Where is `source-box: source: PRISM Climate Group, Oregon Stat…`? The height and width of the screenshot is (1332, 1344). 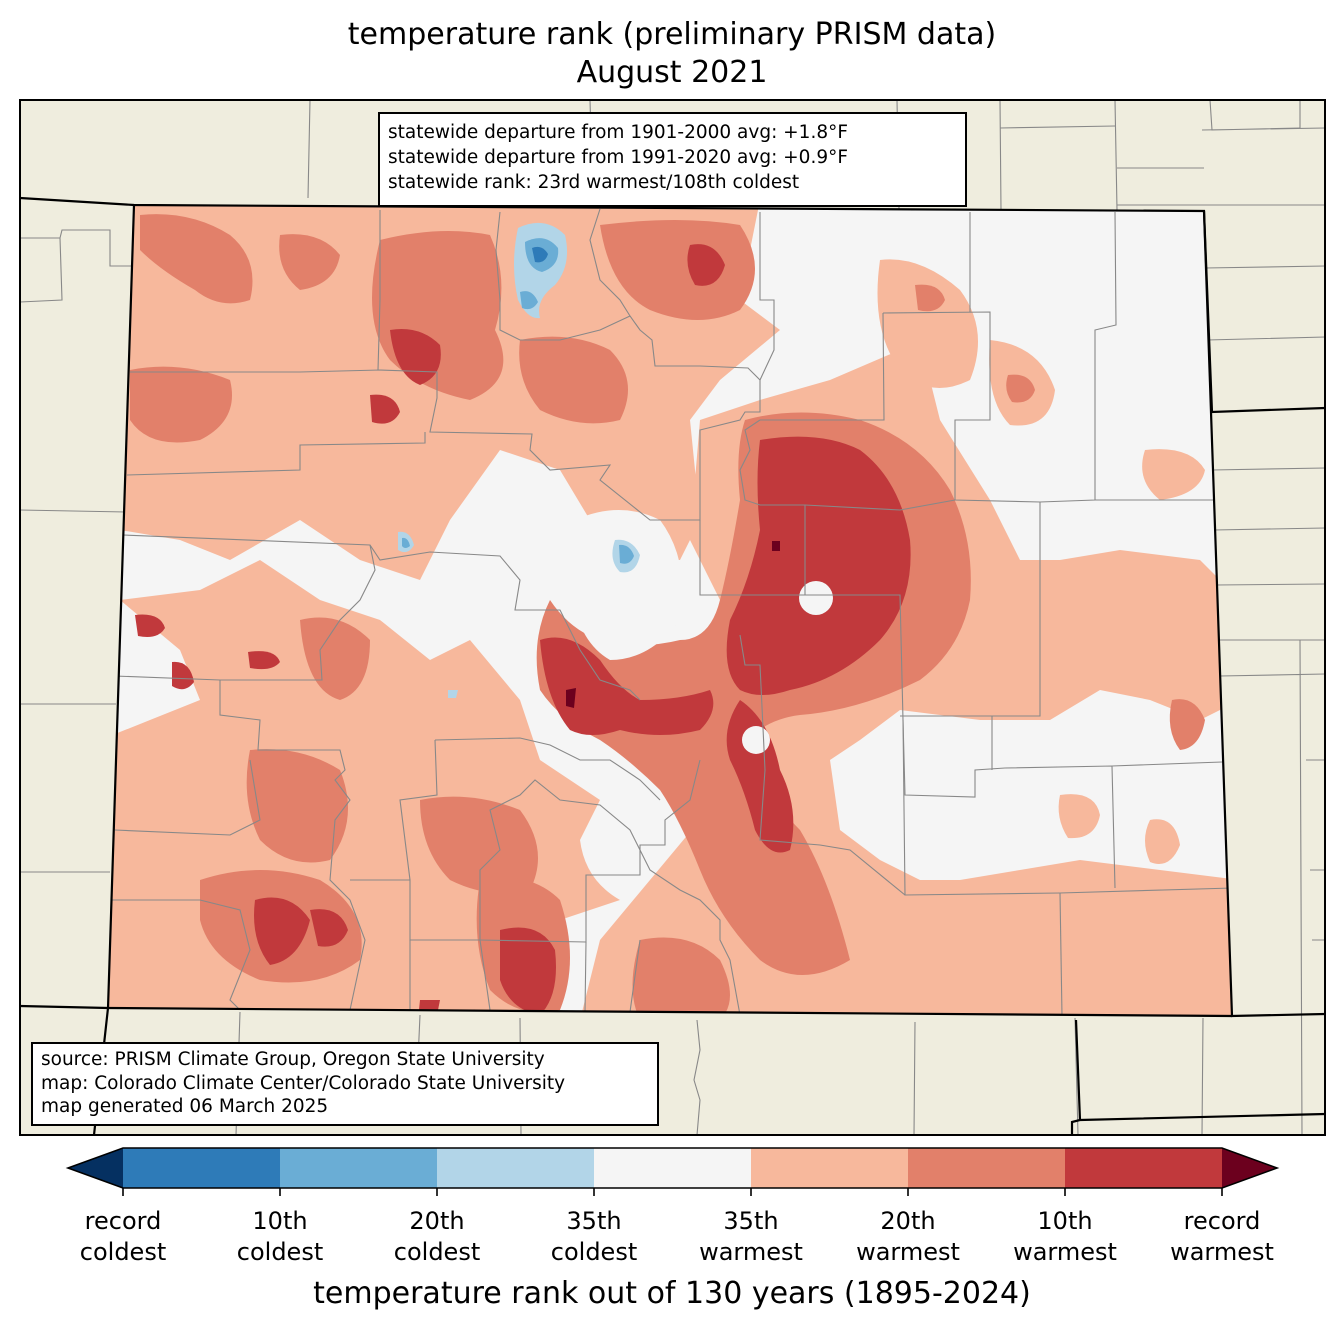
source-box: source: PRISM Climate Group, Oregon Stat… is located at coordinates (345, 1084).